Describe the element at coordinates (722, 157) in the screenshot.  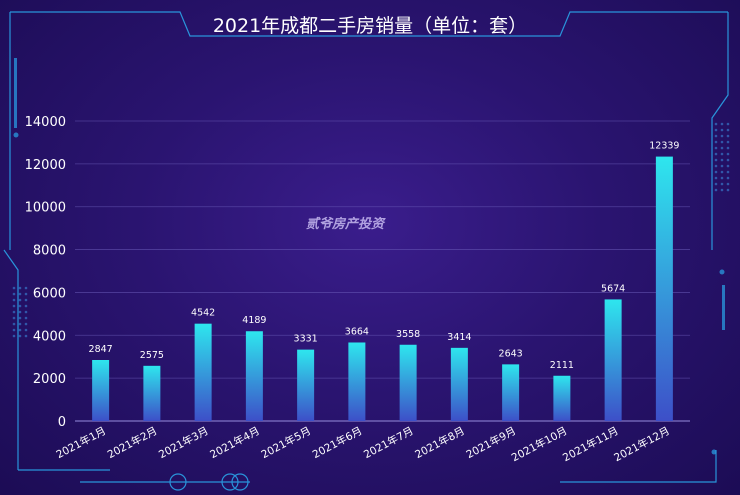
I see `dot-grid-right` at that location.